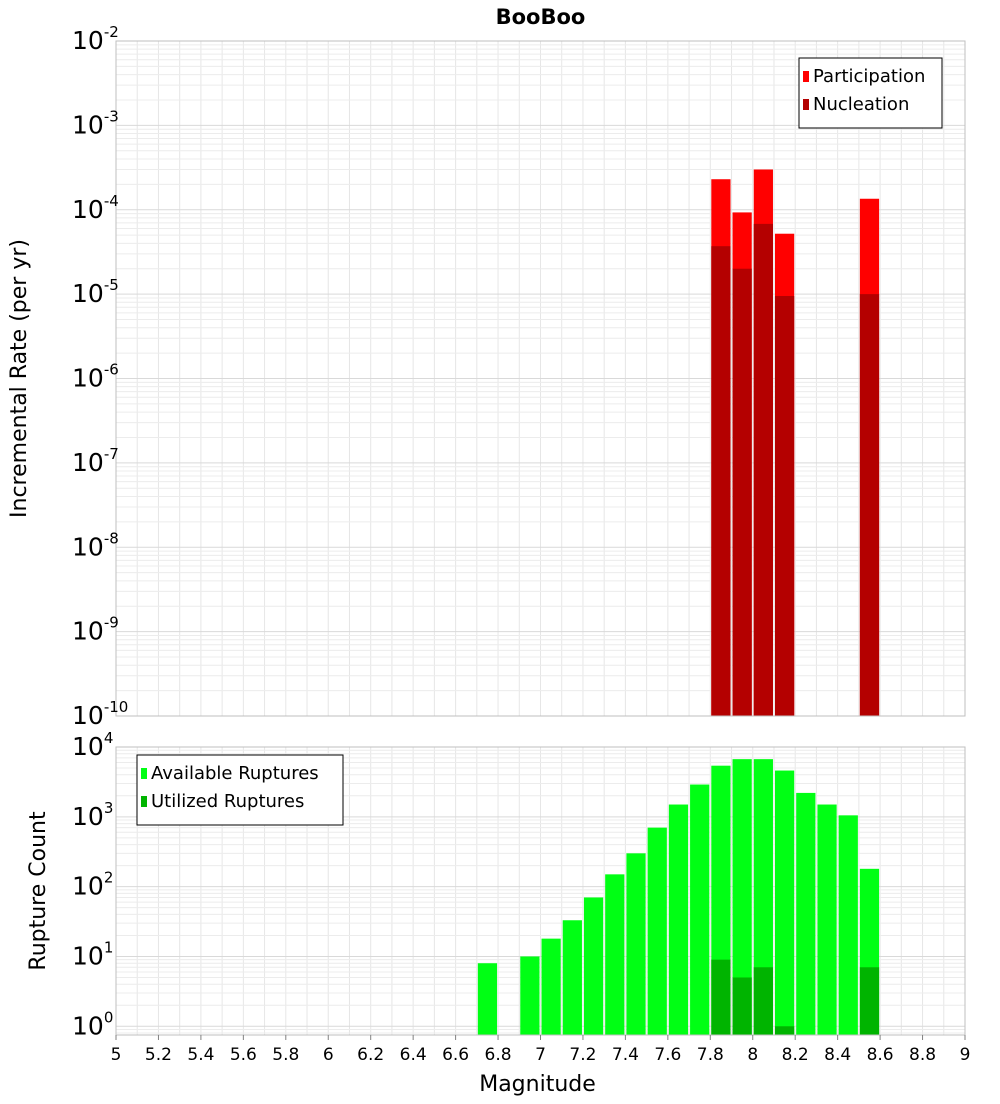 The height and width of the screenshot is (1104, 1000). What do you see at coordinates (540, 1055) in the screenshot?
I see `x-tick-label: 7` at bounding box center [540, 1055].